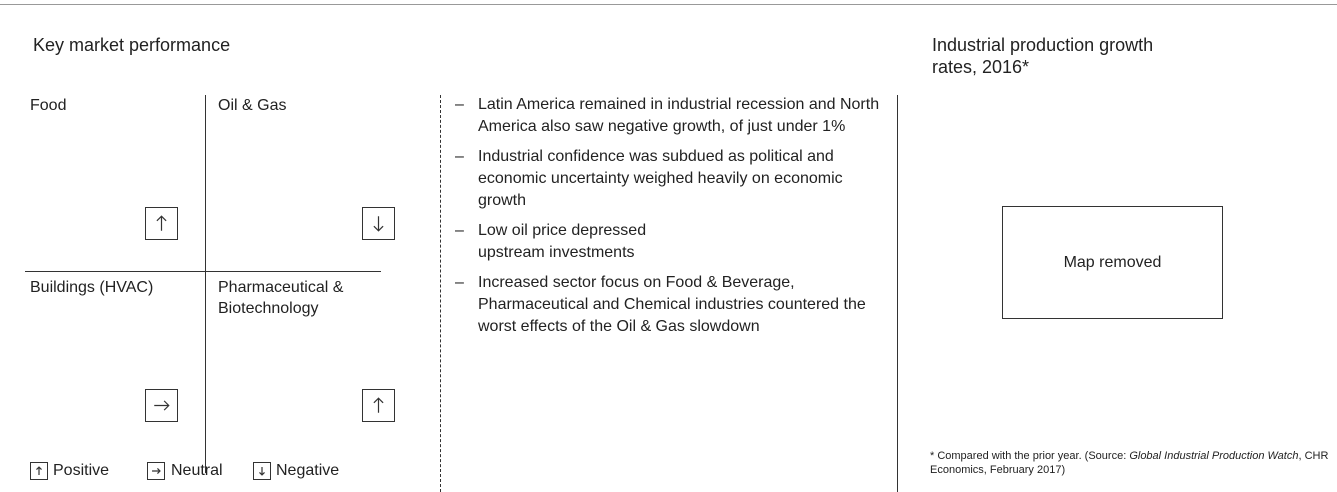  Describe the element at coordinates (48, 105) in the screenshot. I see `quadrant-label: Food` at that location.